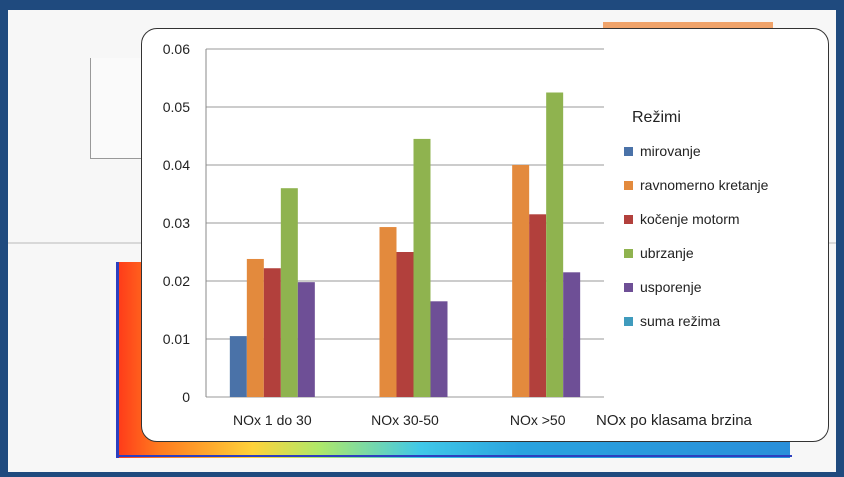 The image size is (844, 477). Describe the element at coordinates (667, 253) in the screenshot. I see `legend-label: ubrzanje` at that location.